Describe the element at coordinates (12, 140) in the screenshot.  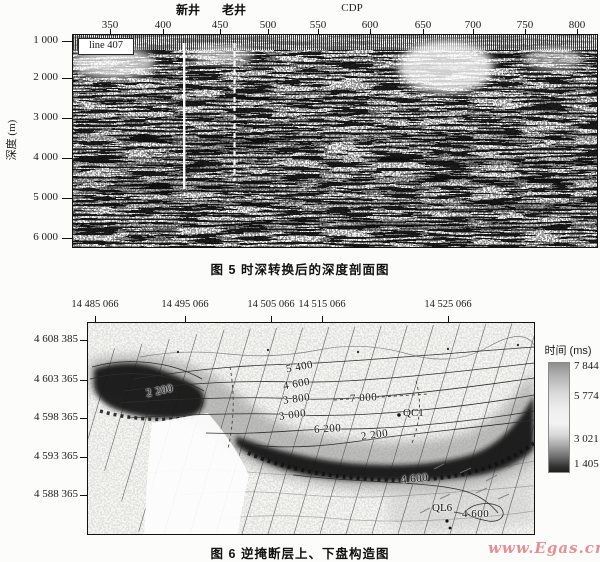
I see `fig5-depth-axis-label: 深度 (m)` at that location.